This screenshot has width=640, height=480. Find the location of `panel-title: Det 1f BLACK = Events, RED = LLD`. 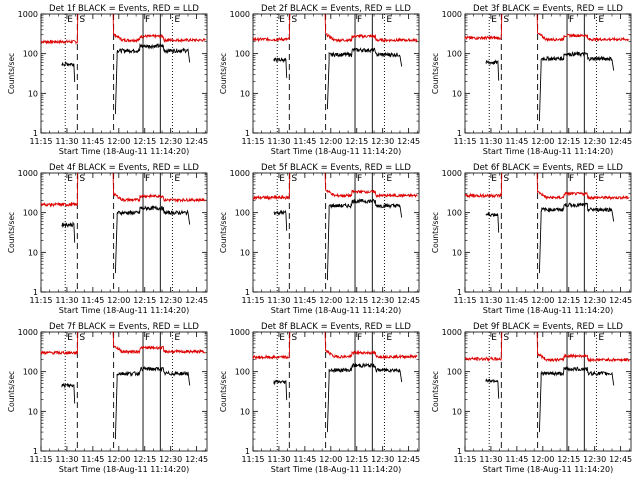

panel-title: Det 1f BLACK = Events, RED = LLD is located at coordinates (124, 9).